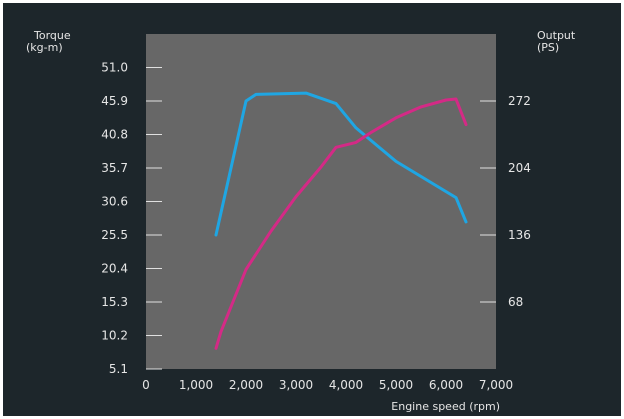 This screenshot has height=419, width=624. What do you see at coordinates (52, 35) in the screenshot?
I see `left-axis-title-line1: Torque` at bounding box center [52, 35].